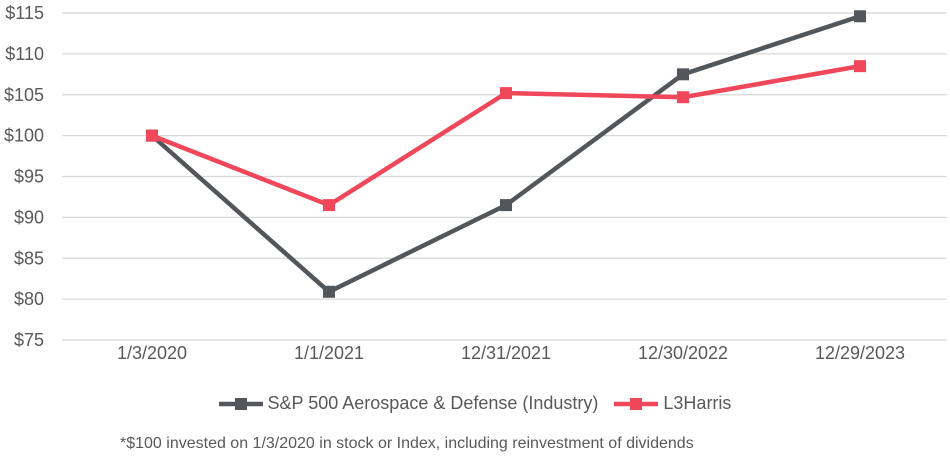 This screenshot has height=456, width=950. Describe the element at coordinates (860, 353) in the screenshot. I see `x-tick-label: 12/29/2023` at that location.